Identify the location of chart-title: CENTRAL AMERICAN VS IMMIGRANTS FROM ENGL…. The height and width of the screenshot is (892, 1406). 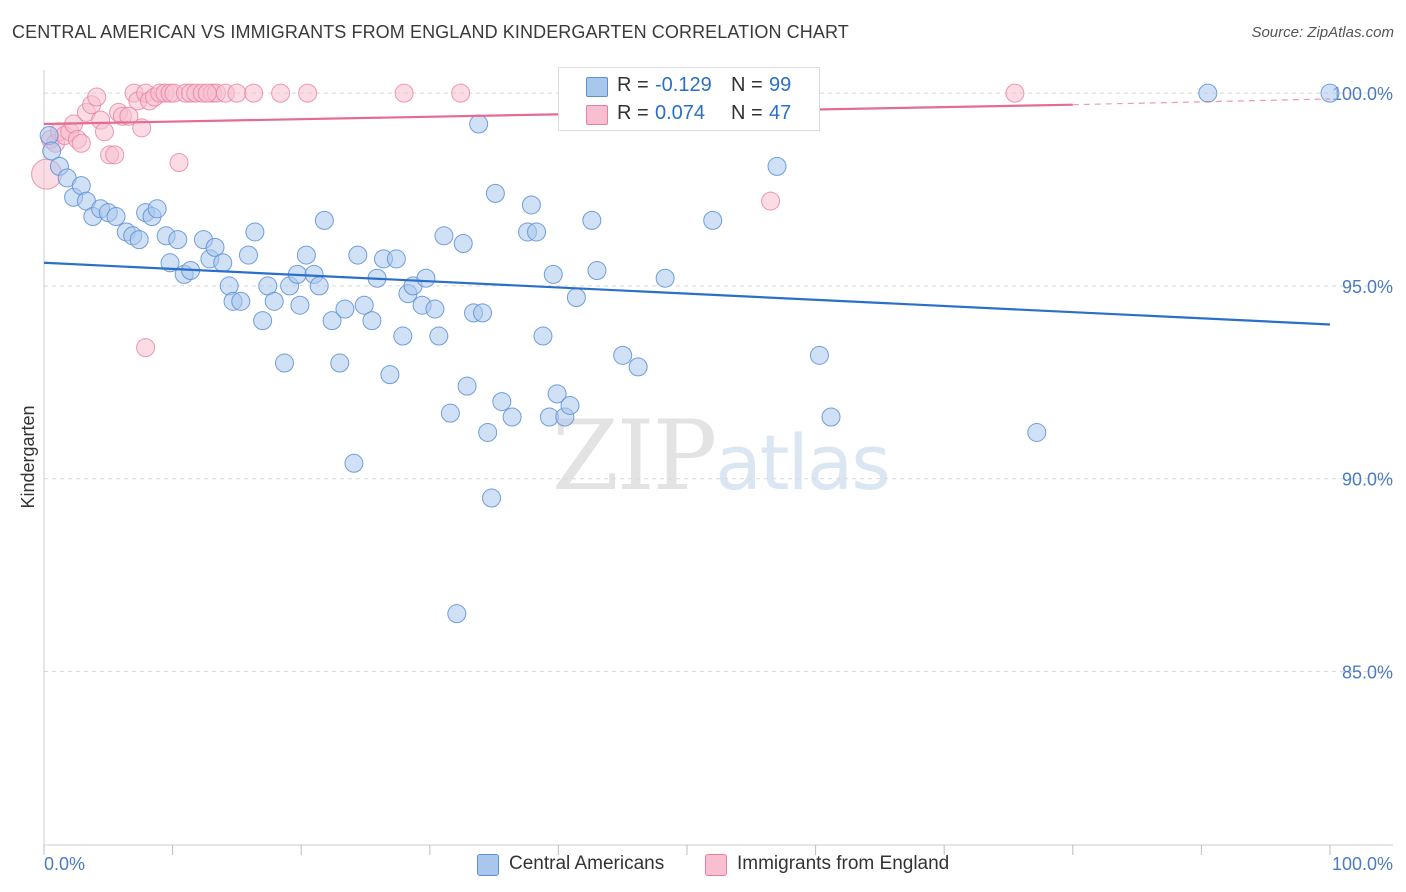
(430, 32).